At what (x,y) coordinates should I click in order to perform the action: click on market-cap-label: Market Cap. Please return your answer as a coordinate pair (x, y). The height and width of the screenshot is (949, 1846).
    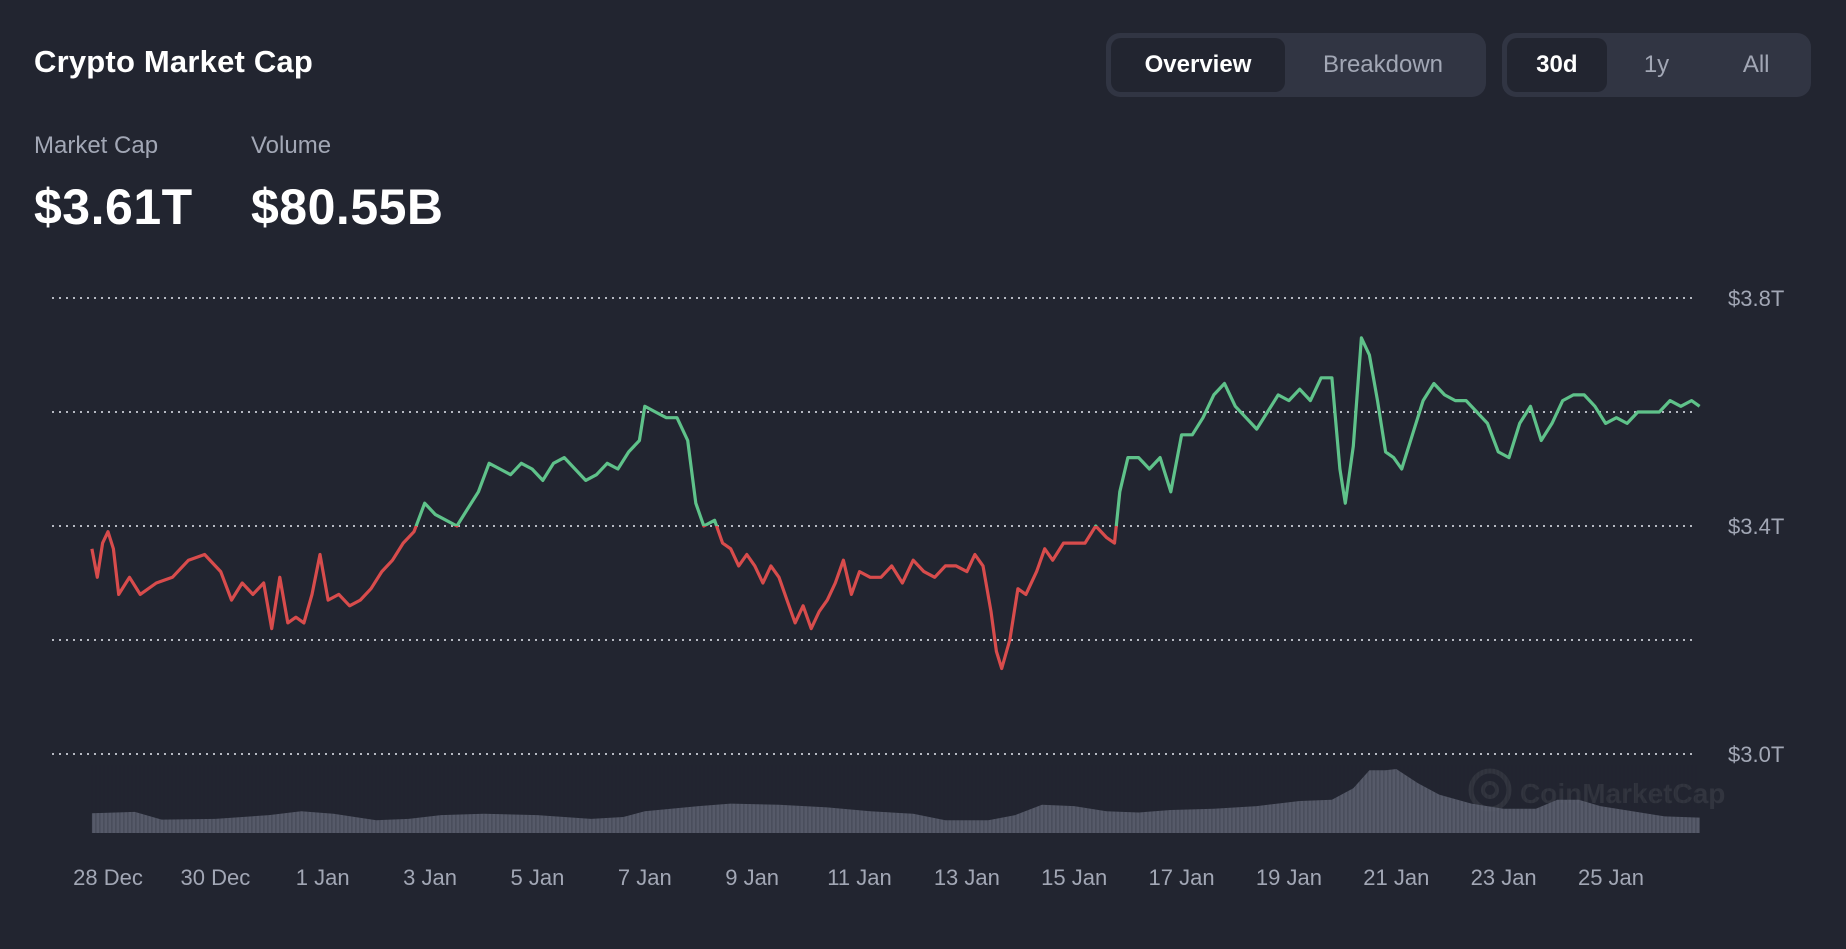
    Looking at the image, I should click on (96, 145).